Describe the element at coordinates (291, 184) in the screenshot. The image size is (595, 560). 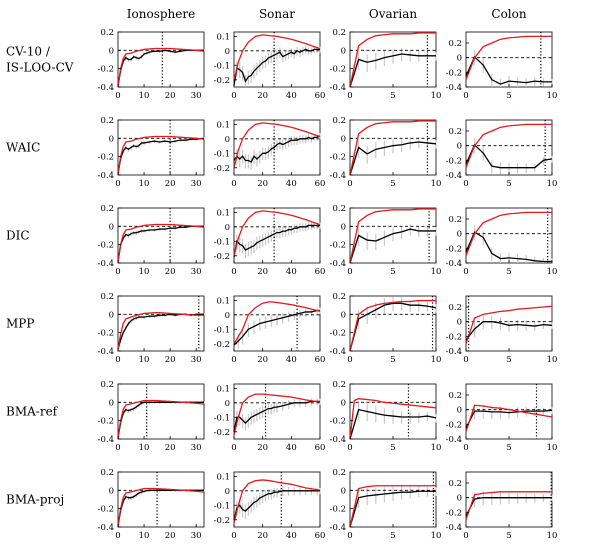
I see `x-tick-label: 40` at that location.